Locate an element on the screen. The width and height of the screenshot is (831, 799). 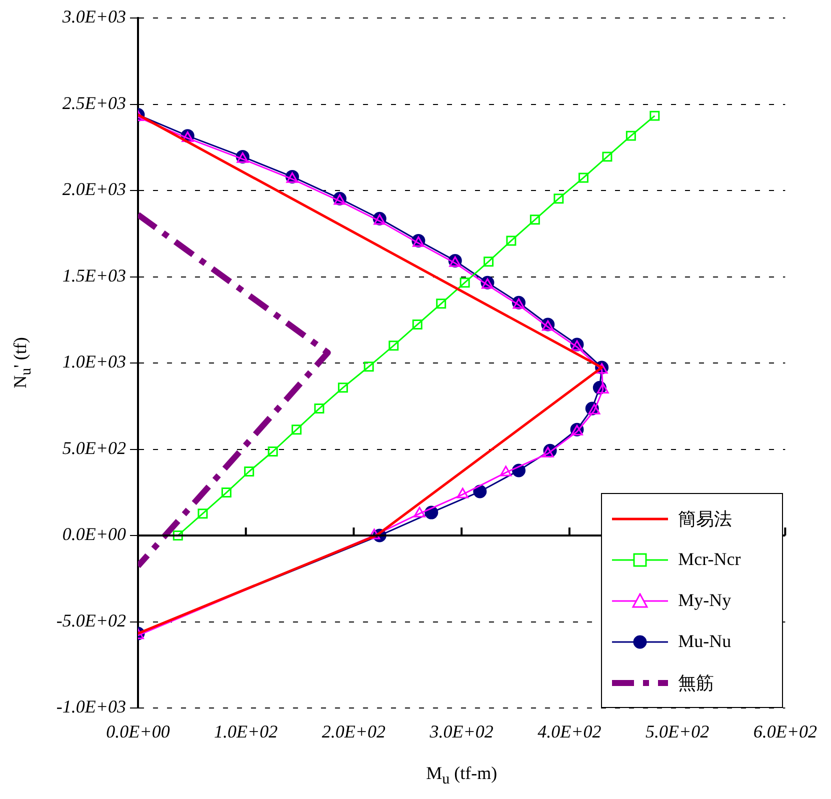
y-tick-label: 2.0E+03 is located at coordinates (94, 189).